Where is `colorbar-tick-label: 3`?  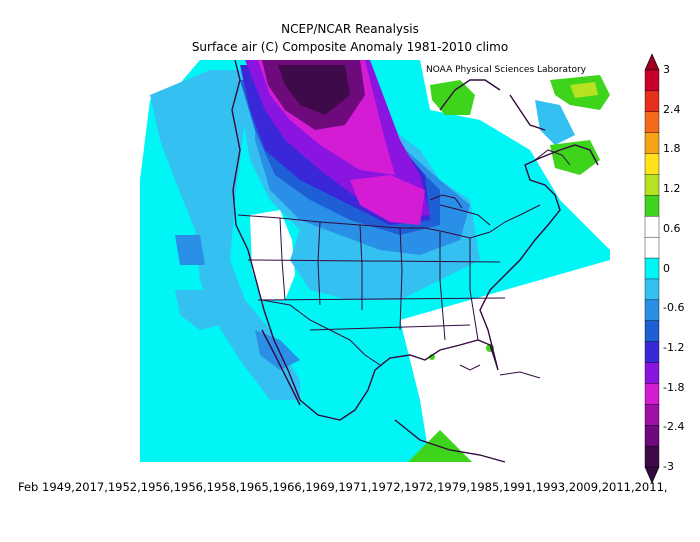
colorbar-tick-label: 3 is located at coordinates (666, 69).